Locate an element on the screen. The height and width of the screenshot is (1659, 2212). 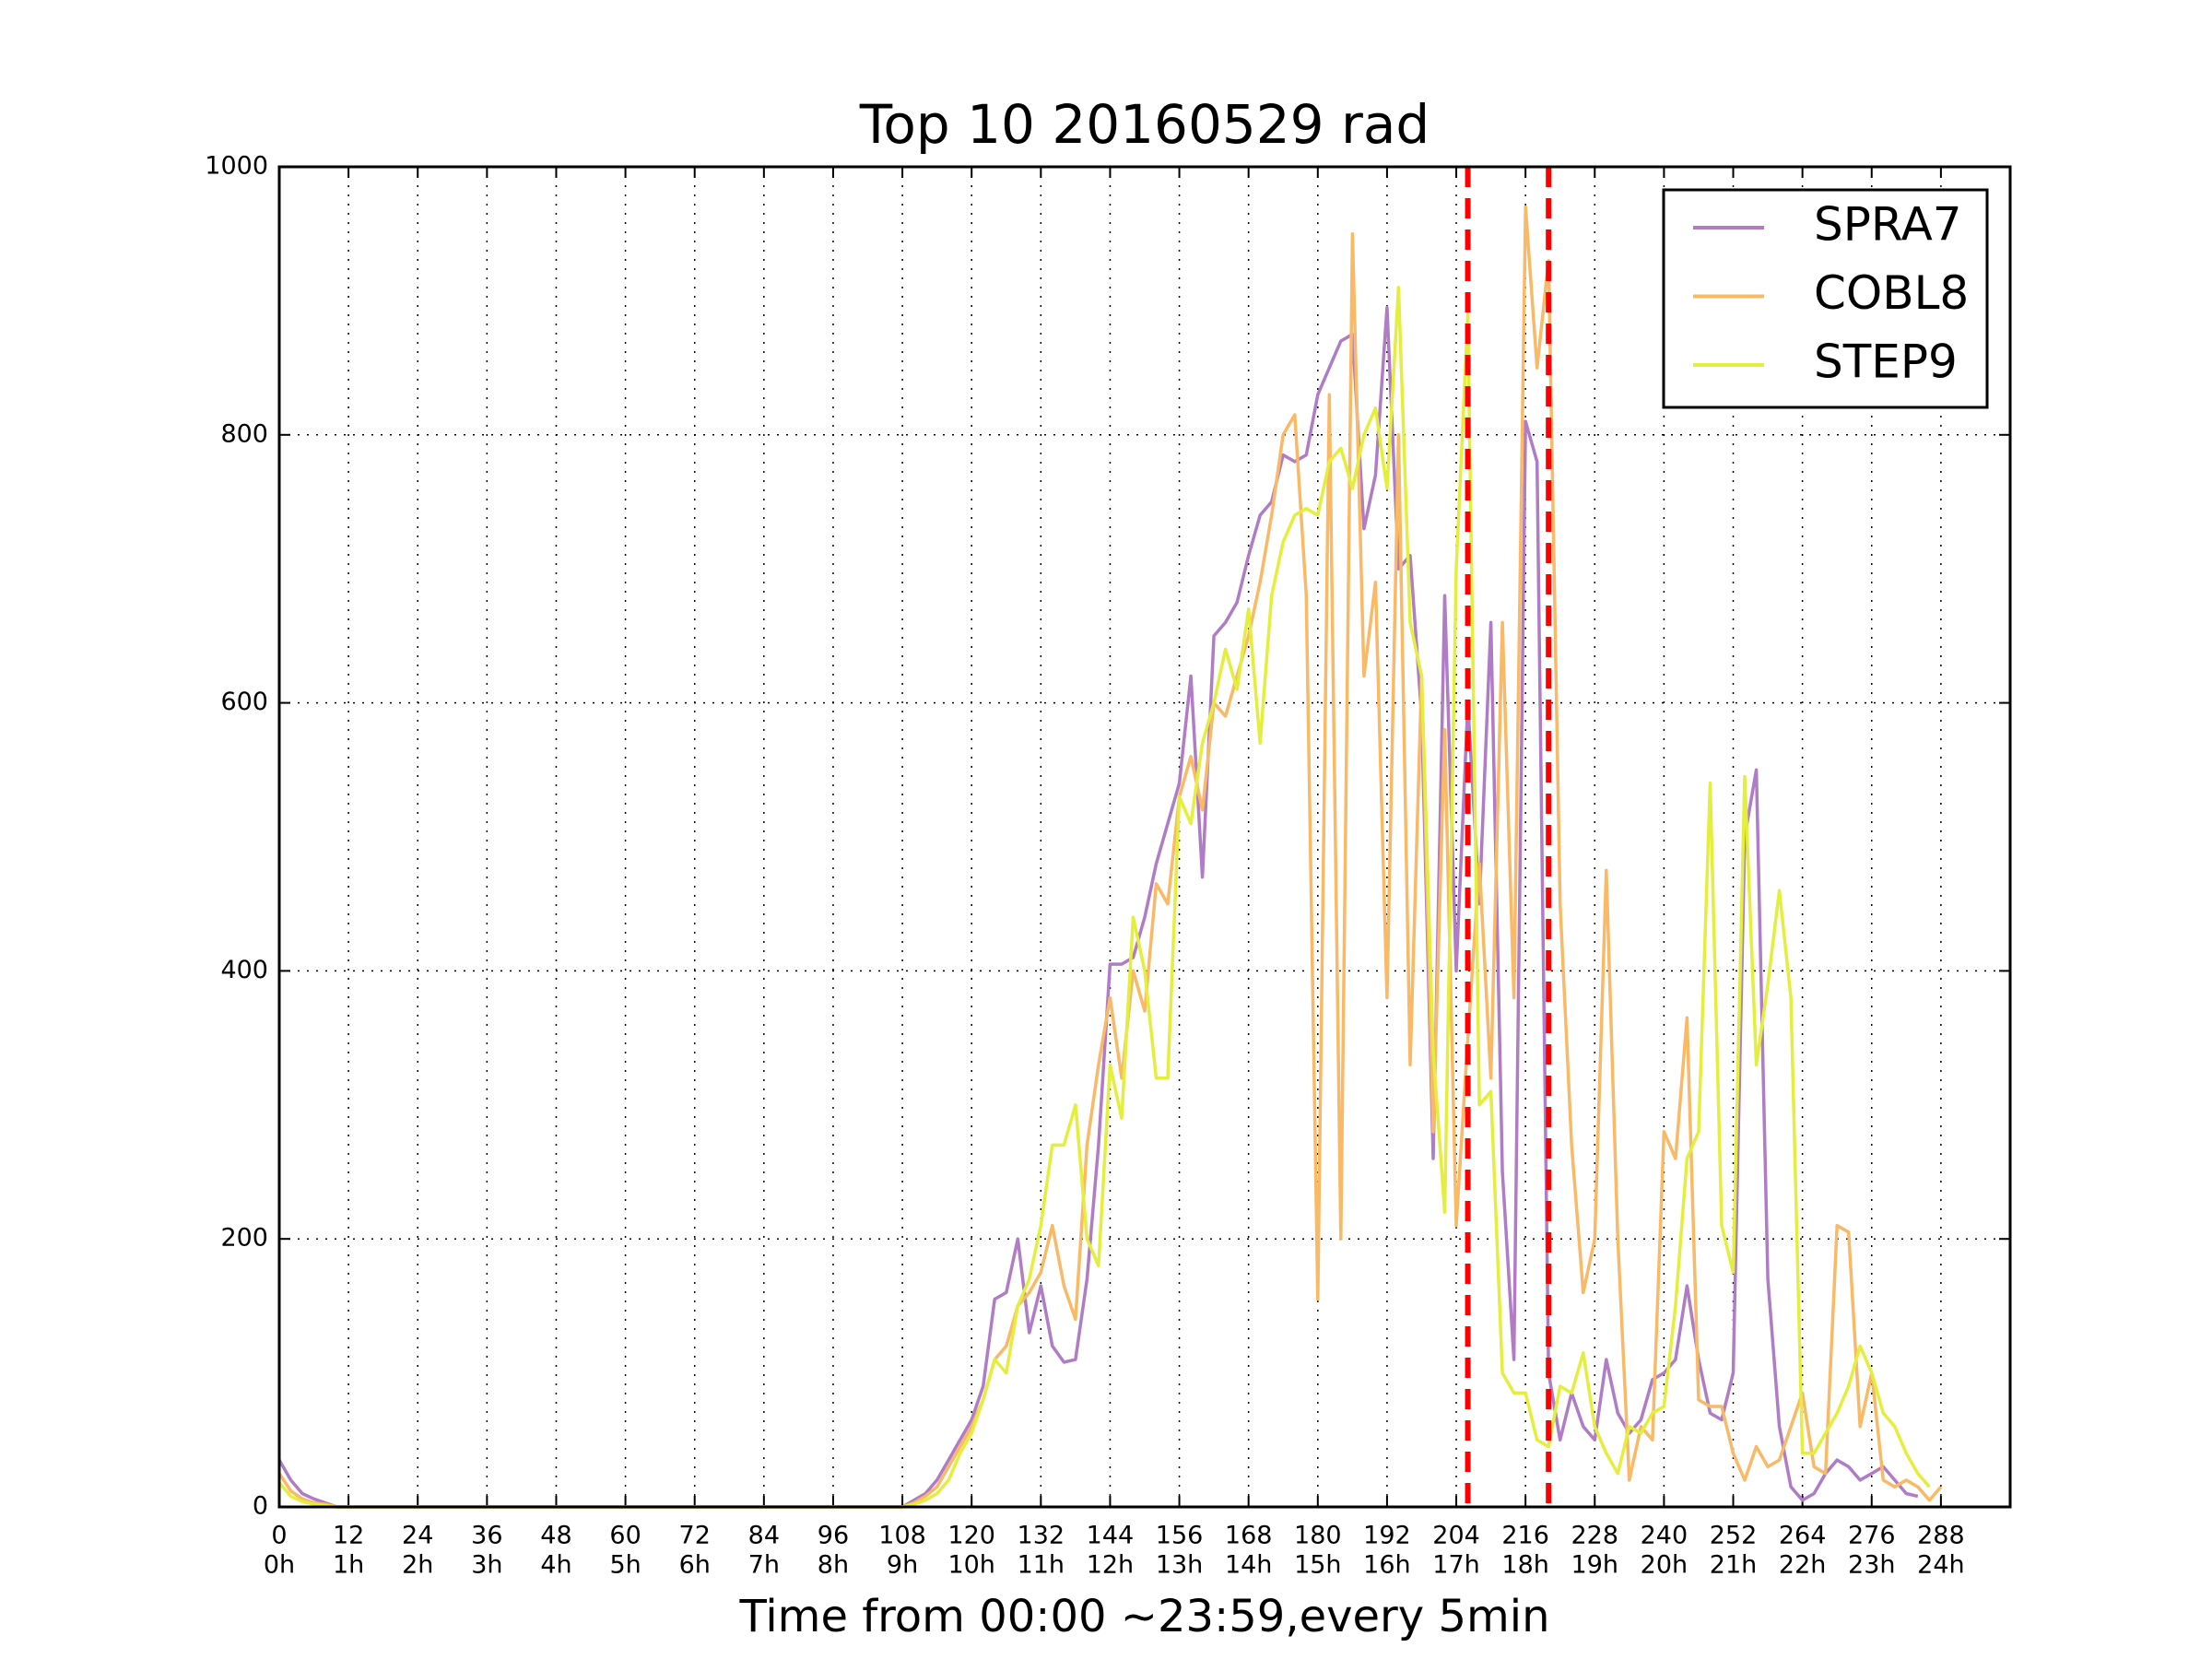
x-tick-hour: 11h is located at coordinates (1041, 1565).